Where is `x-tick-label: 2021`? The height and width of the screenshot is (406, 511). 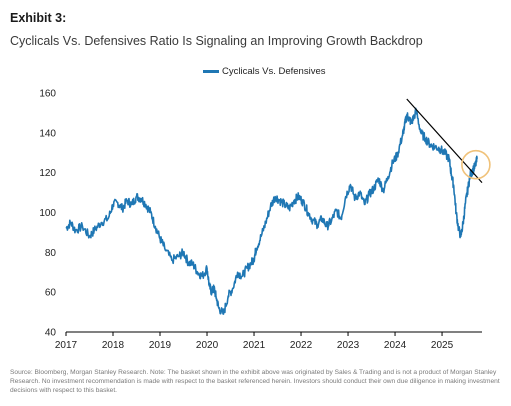 x-tick-label: 2021 is located at coordinates (254, 345).